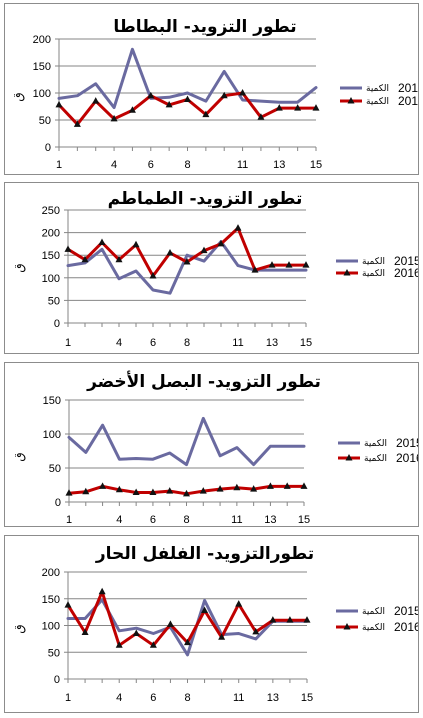 The image size is (423, 718). Describe the element at coordinates (204, 27) in the screenshot. I see `chart-title: تطور التزويد- البطاطا` at that location.